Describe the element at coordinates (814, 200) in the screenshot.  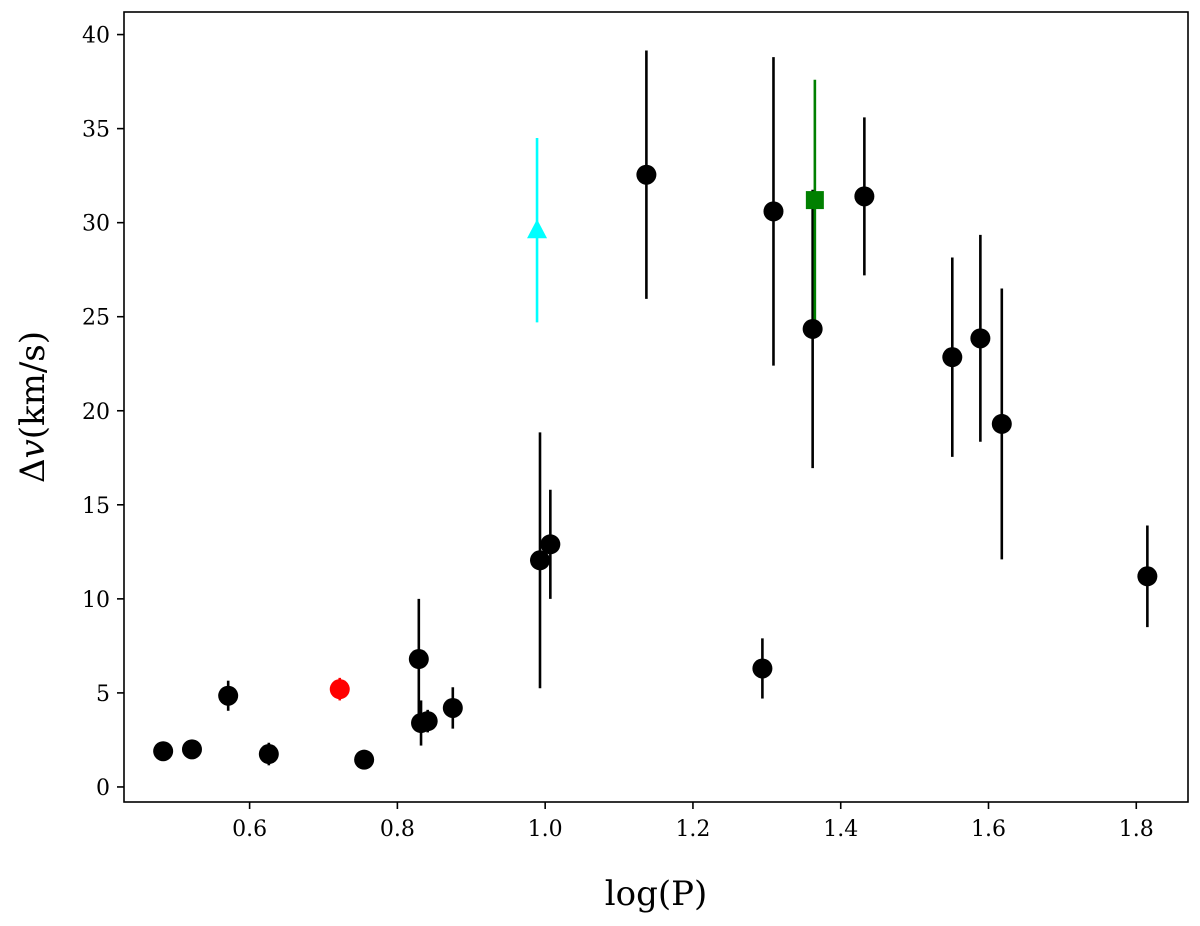
I see `data-point-square` at that location.